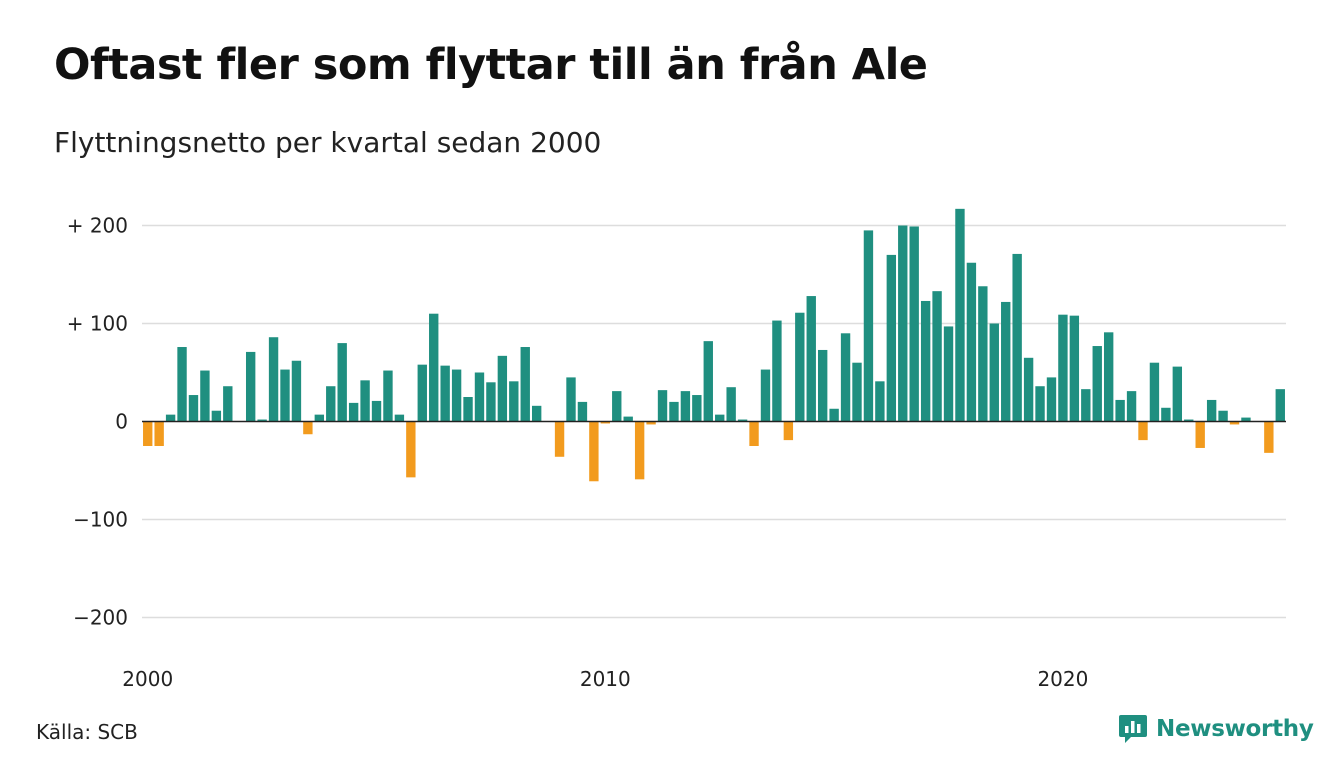 Image resolution: width=1340 pixels, height=780 pixels. What do you see at coordinates (1133, 729) in the screenshot?
I see `newsworthy-logo-icon` at bounding box center [1133, 729].